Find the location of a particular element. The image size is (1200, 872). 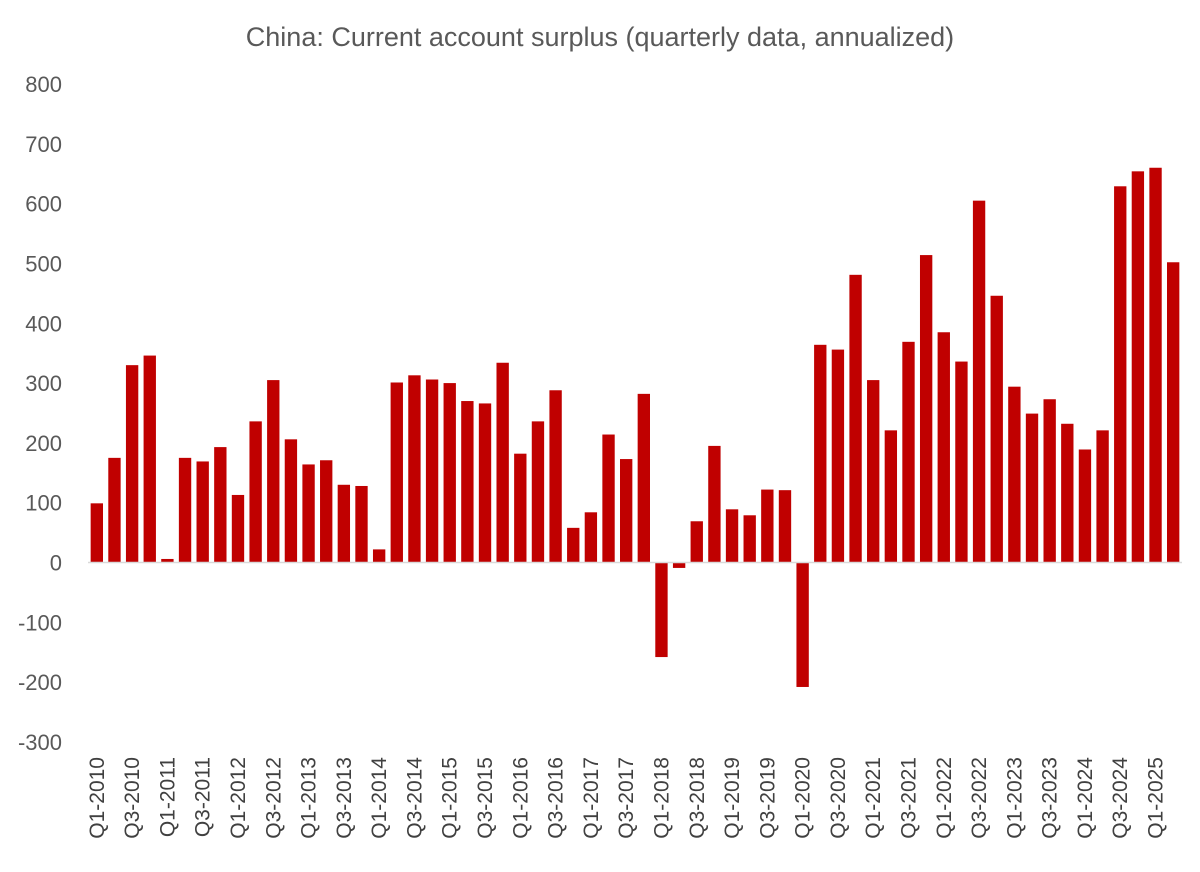

y-tick-label: 0 is located at coordinates (56, 563).